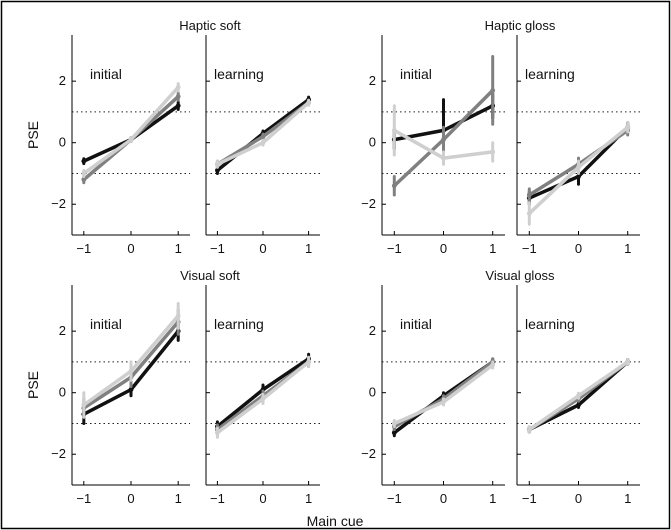 This screenshot has height=530, width=671. Describe the element at coordinates (335, 521) in the screenshot. I see `x-axis-label: Main cue` at that location.